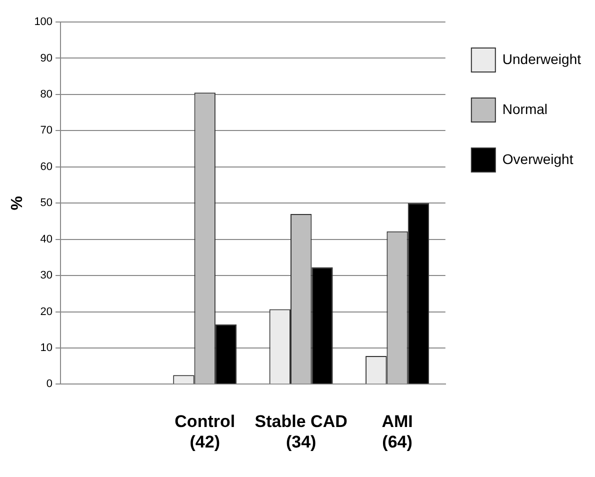  I want to click on x-tick-label: Stable CAD (34), so click(301, 432).